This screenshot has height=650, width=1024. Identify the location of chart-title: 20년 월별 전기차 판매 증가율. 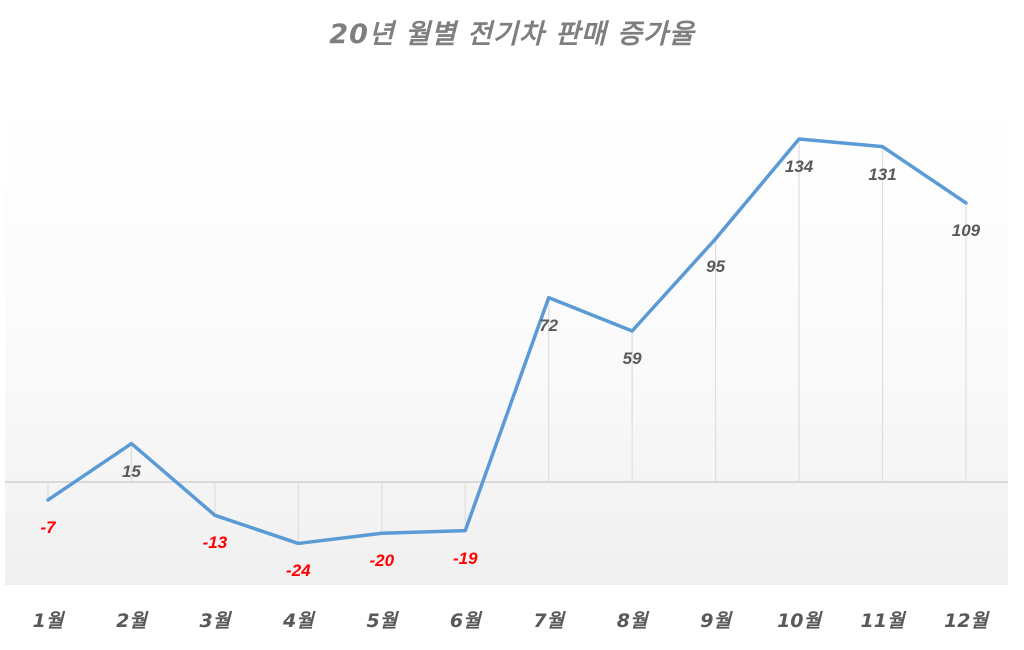
(512, 34).